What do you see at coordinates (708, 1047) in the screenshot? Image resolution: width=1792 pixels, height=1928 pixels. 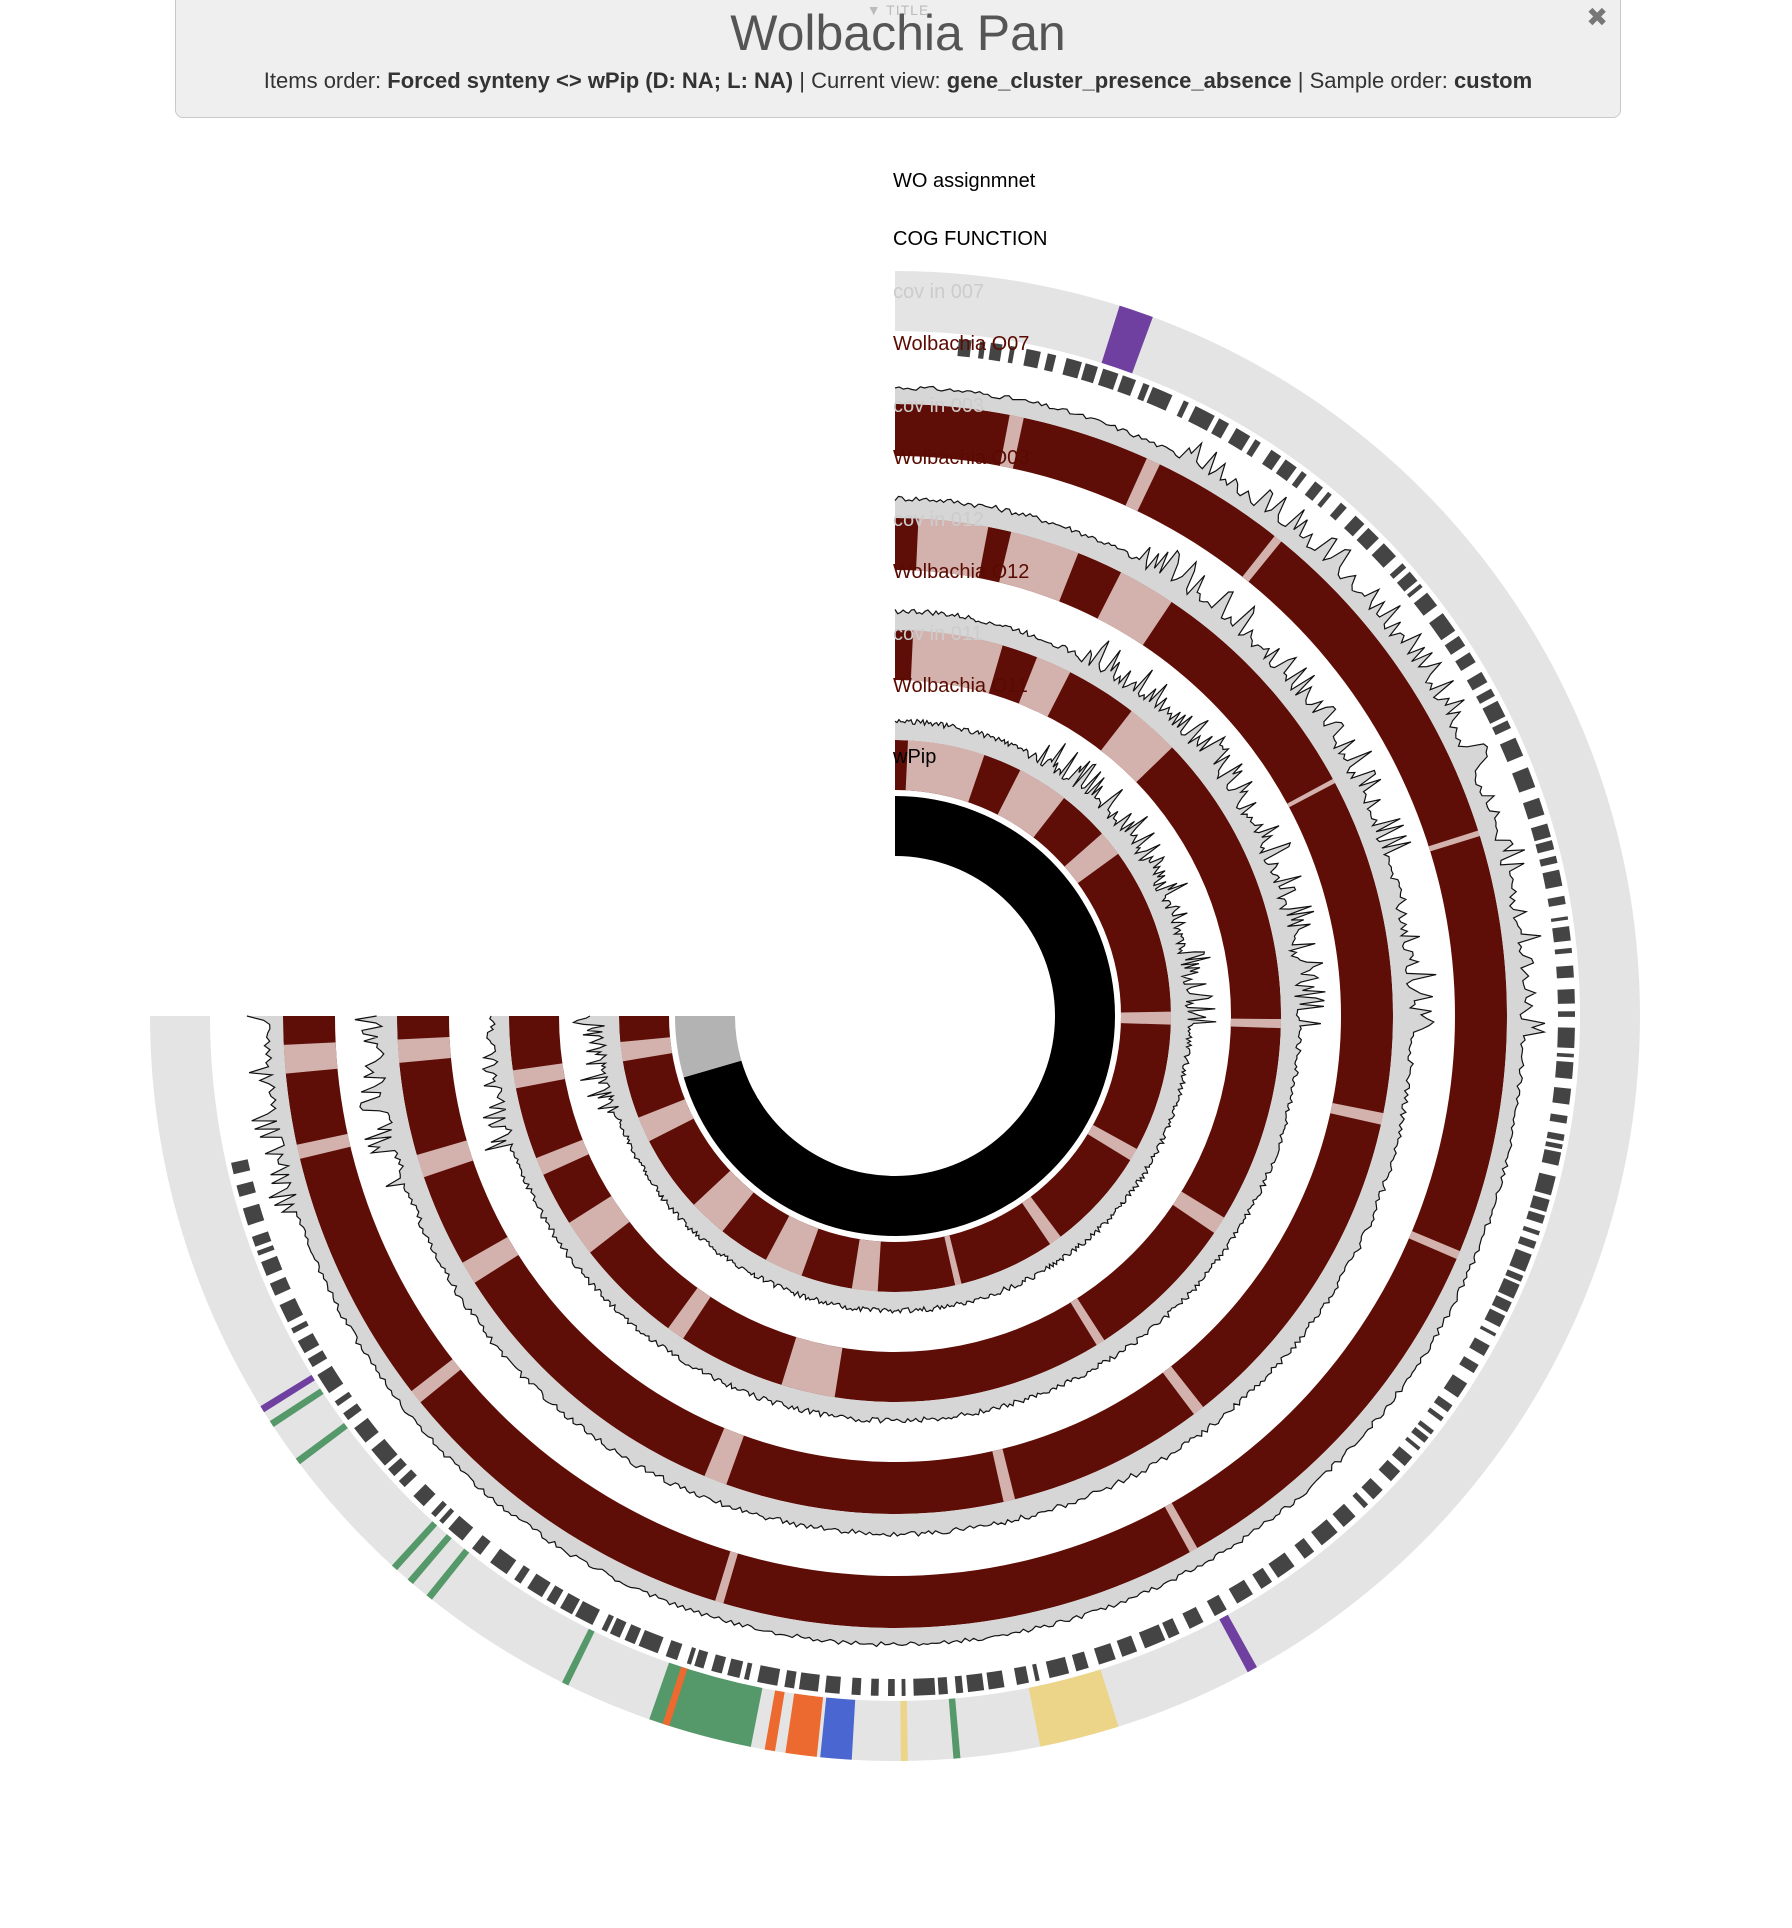 I see `wpip-ring-alt` at bounding box center [708, 1047].